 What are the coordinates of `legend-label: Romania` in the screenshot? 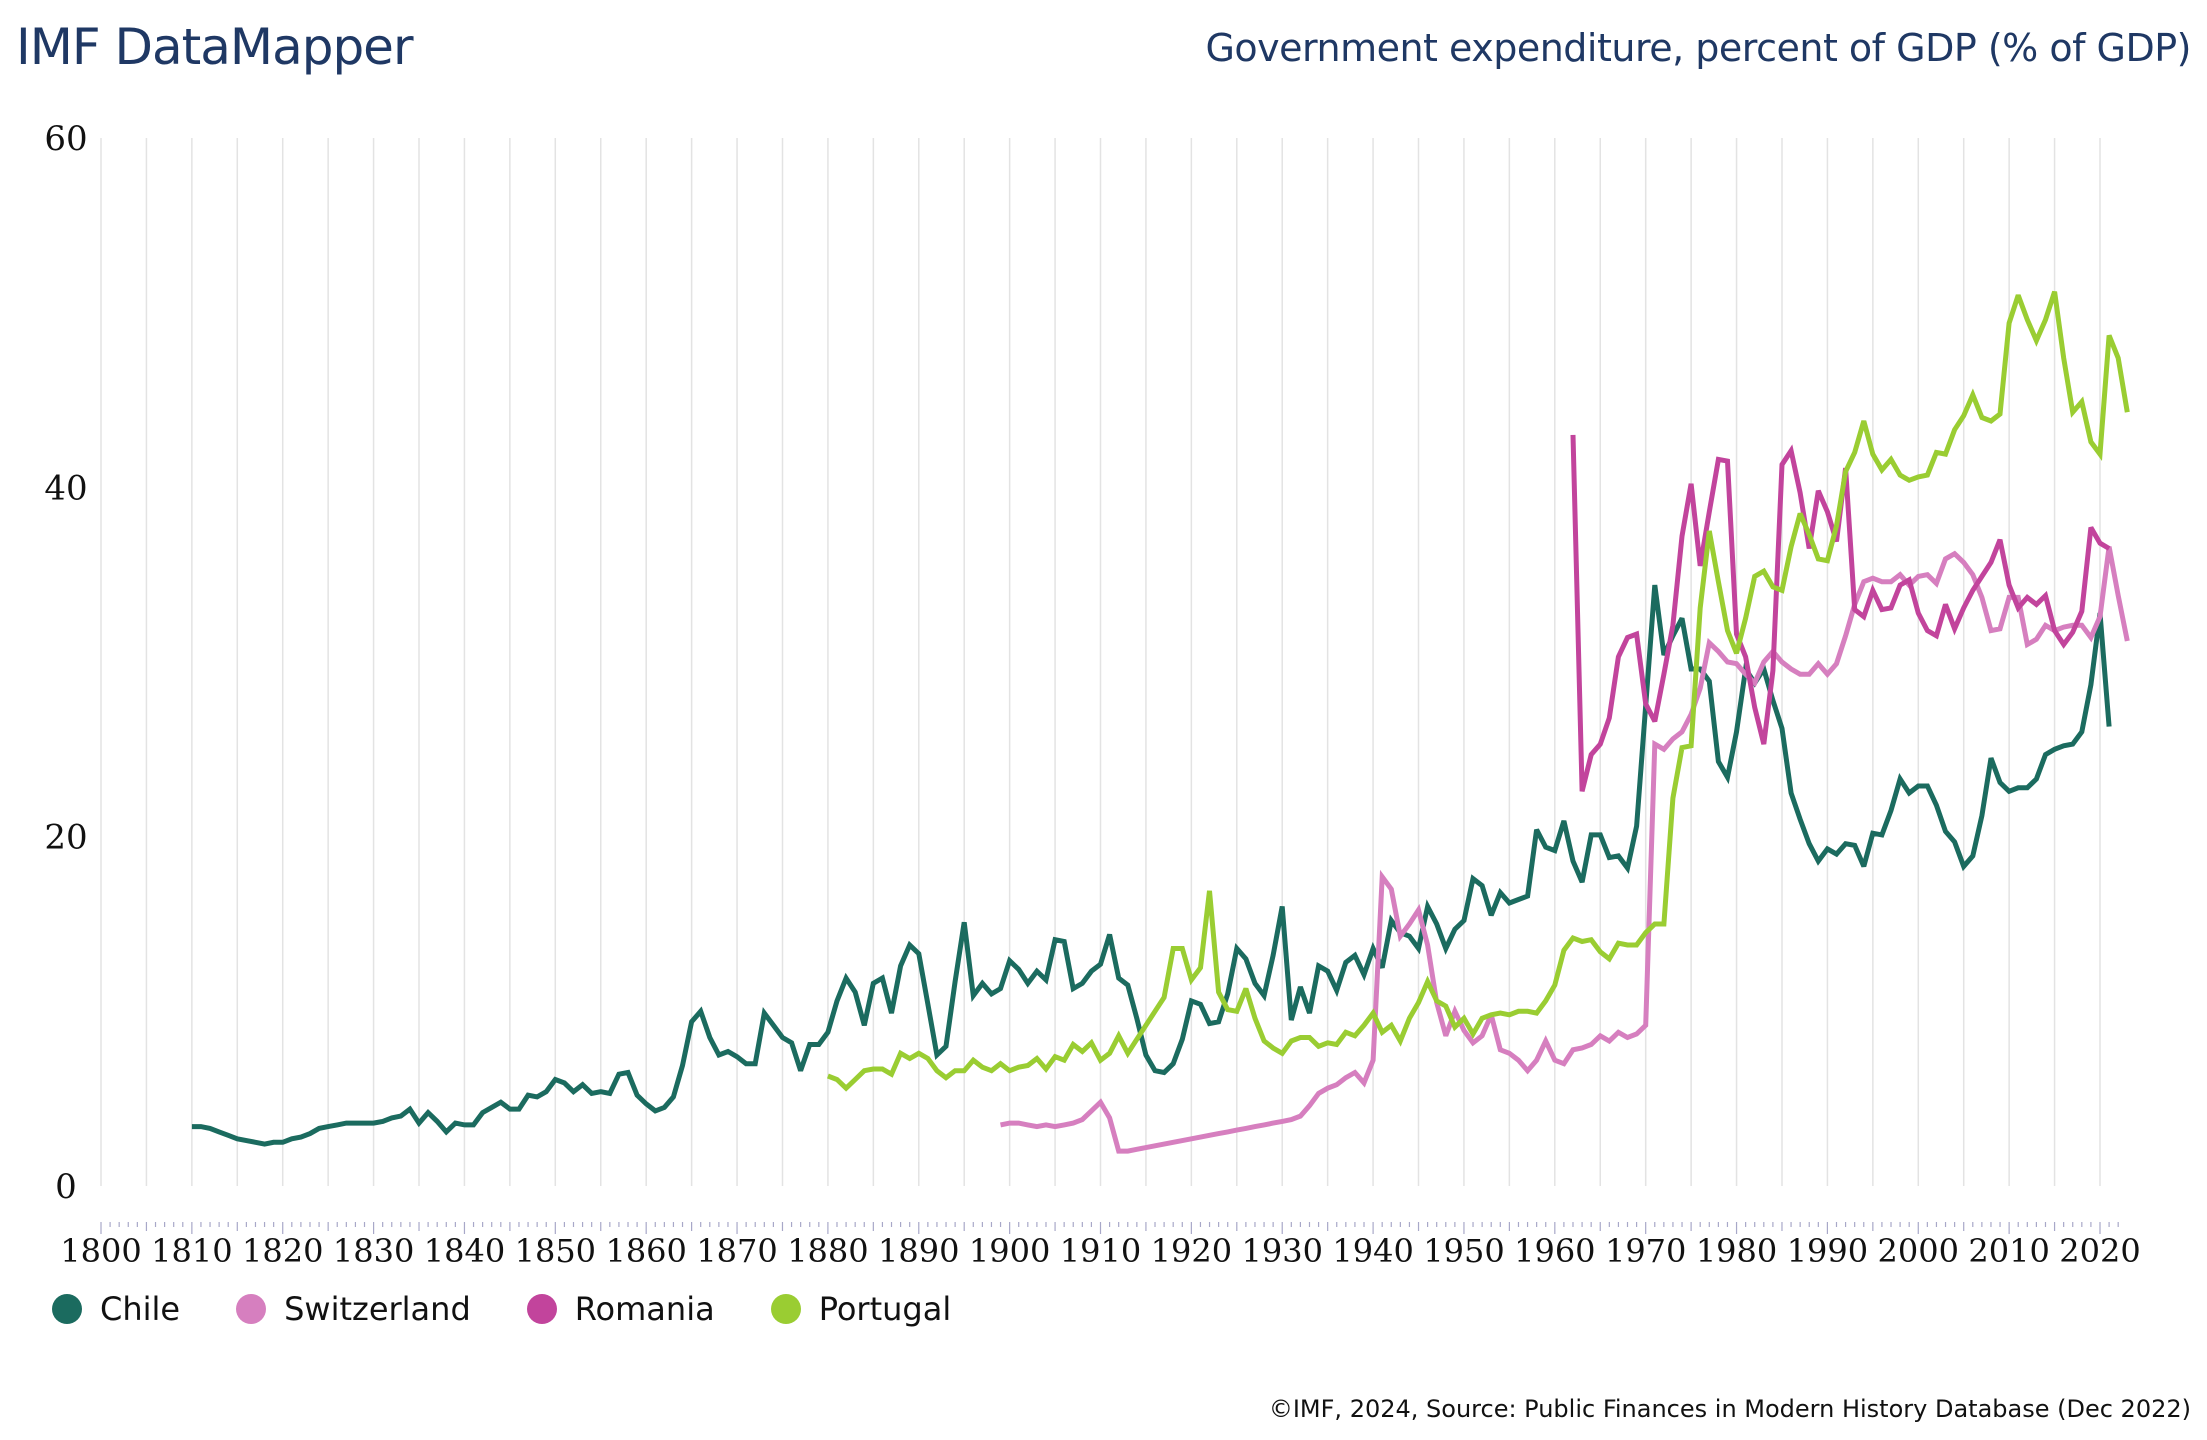 It's located at (644, 1309).